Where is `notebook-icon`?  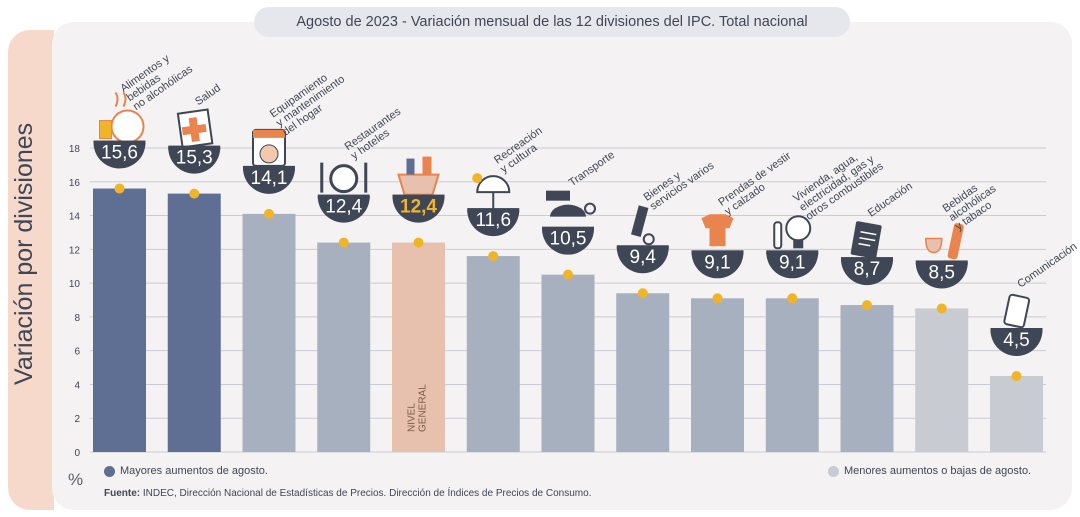 notebook-icon is located at coordinates (866, 240).